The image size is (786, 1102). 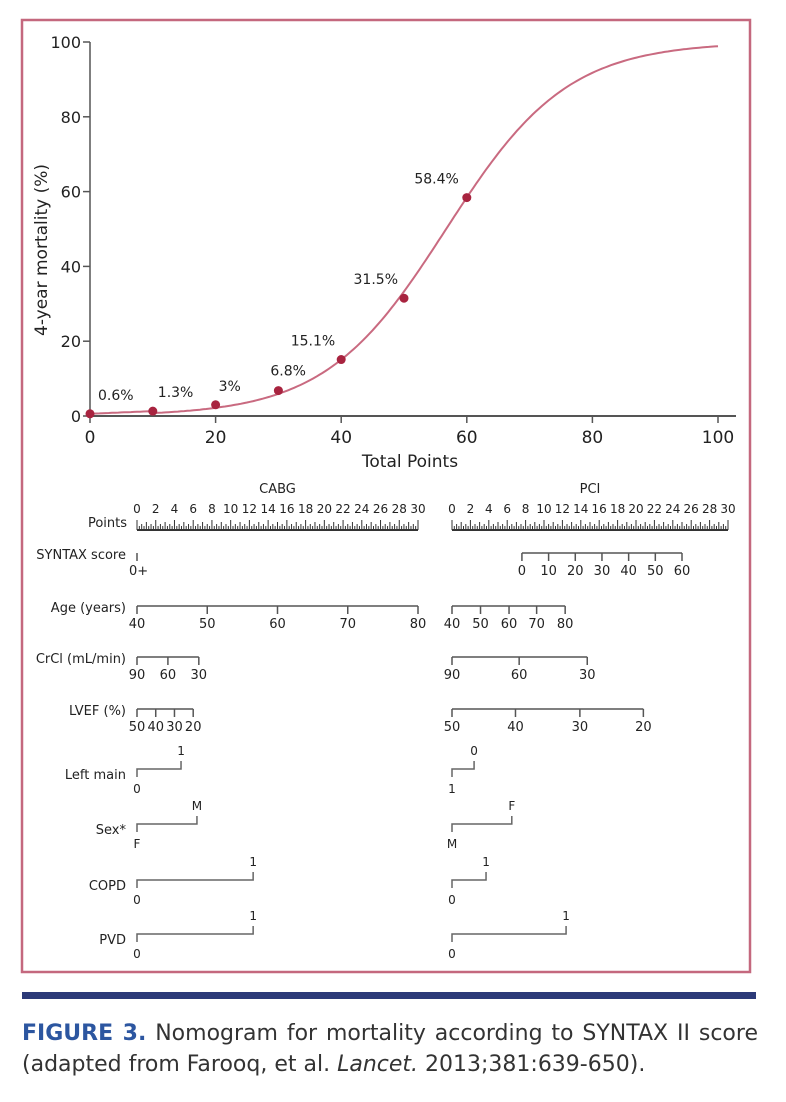 I want to click on points-tick-label: 14, so click(x=267, y=509).